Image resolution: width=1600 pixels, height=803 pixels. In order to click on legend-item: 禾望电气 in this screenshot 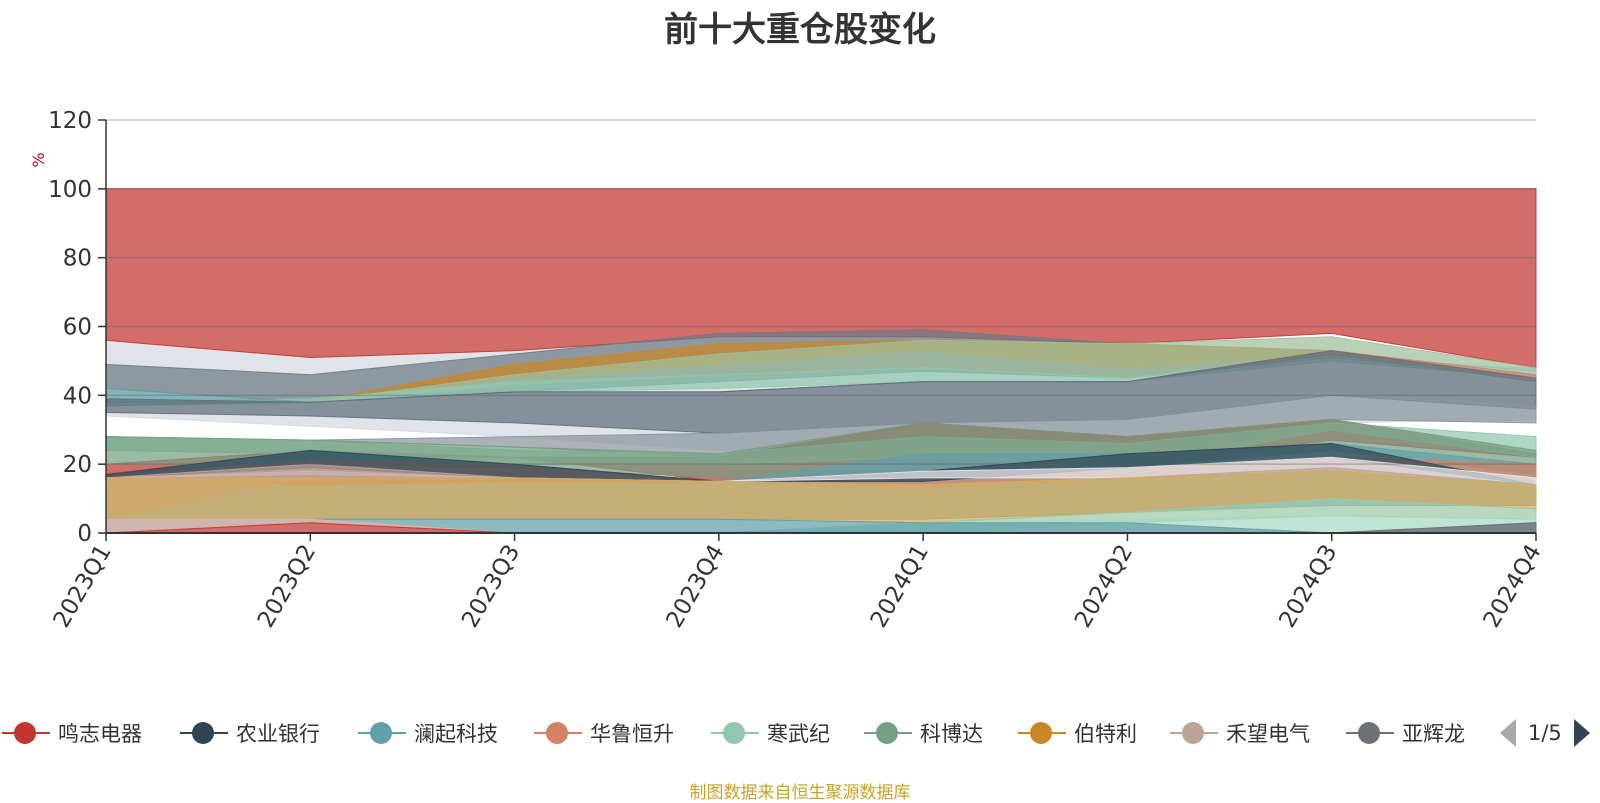, I will do `click(1239, 733)`.